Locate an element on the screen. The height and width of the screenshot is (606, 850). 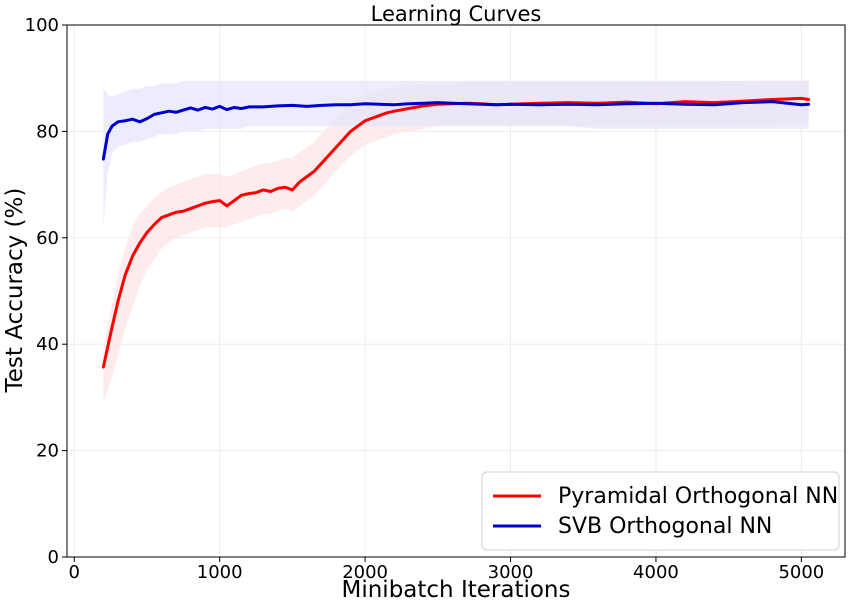
x-tick-label-3000: 3000 is located at coordinates (511, 572).